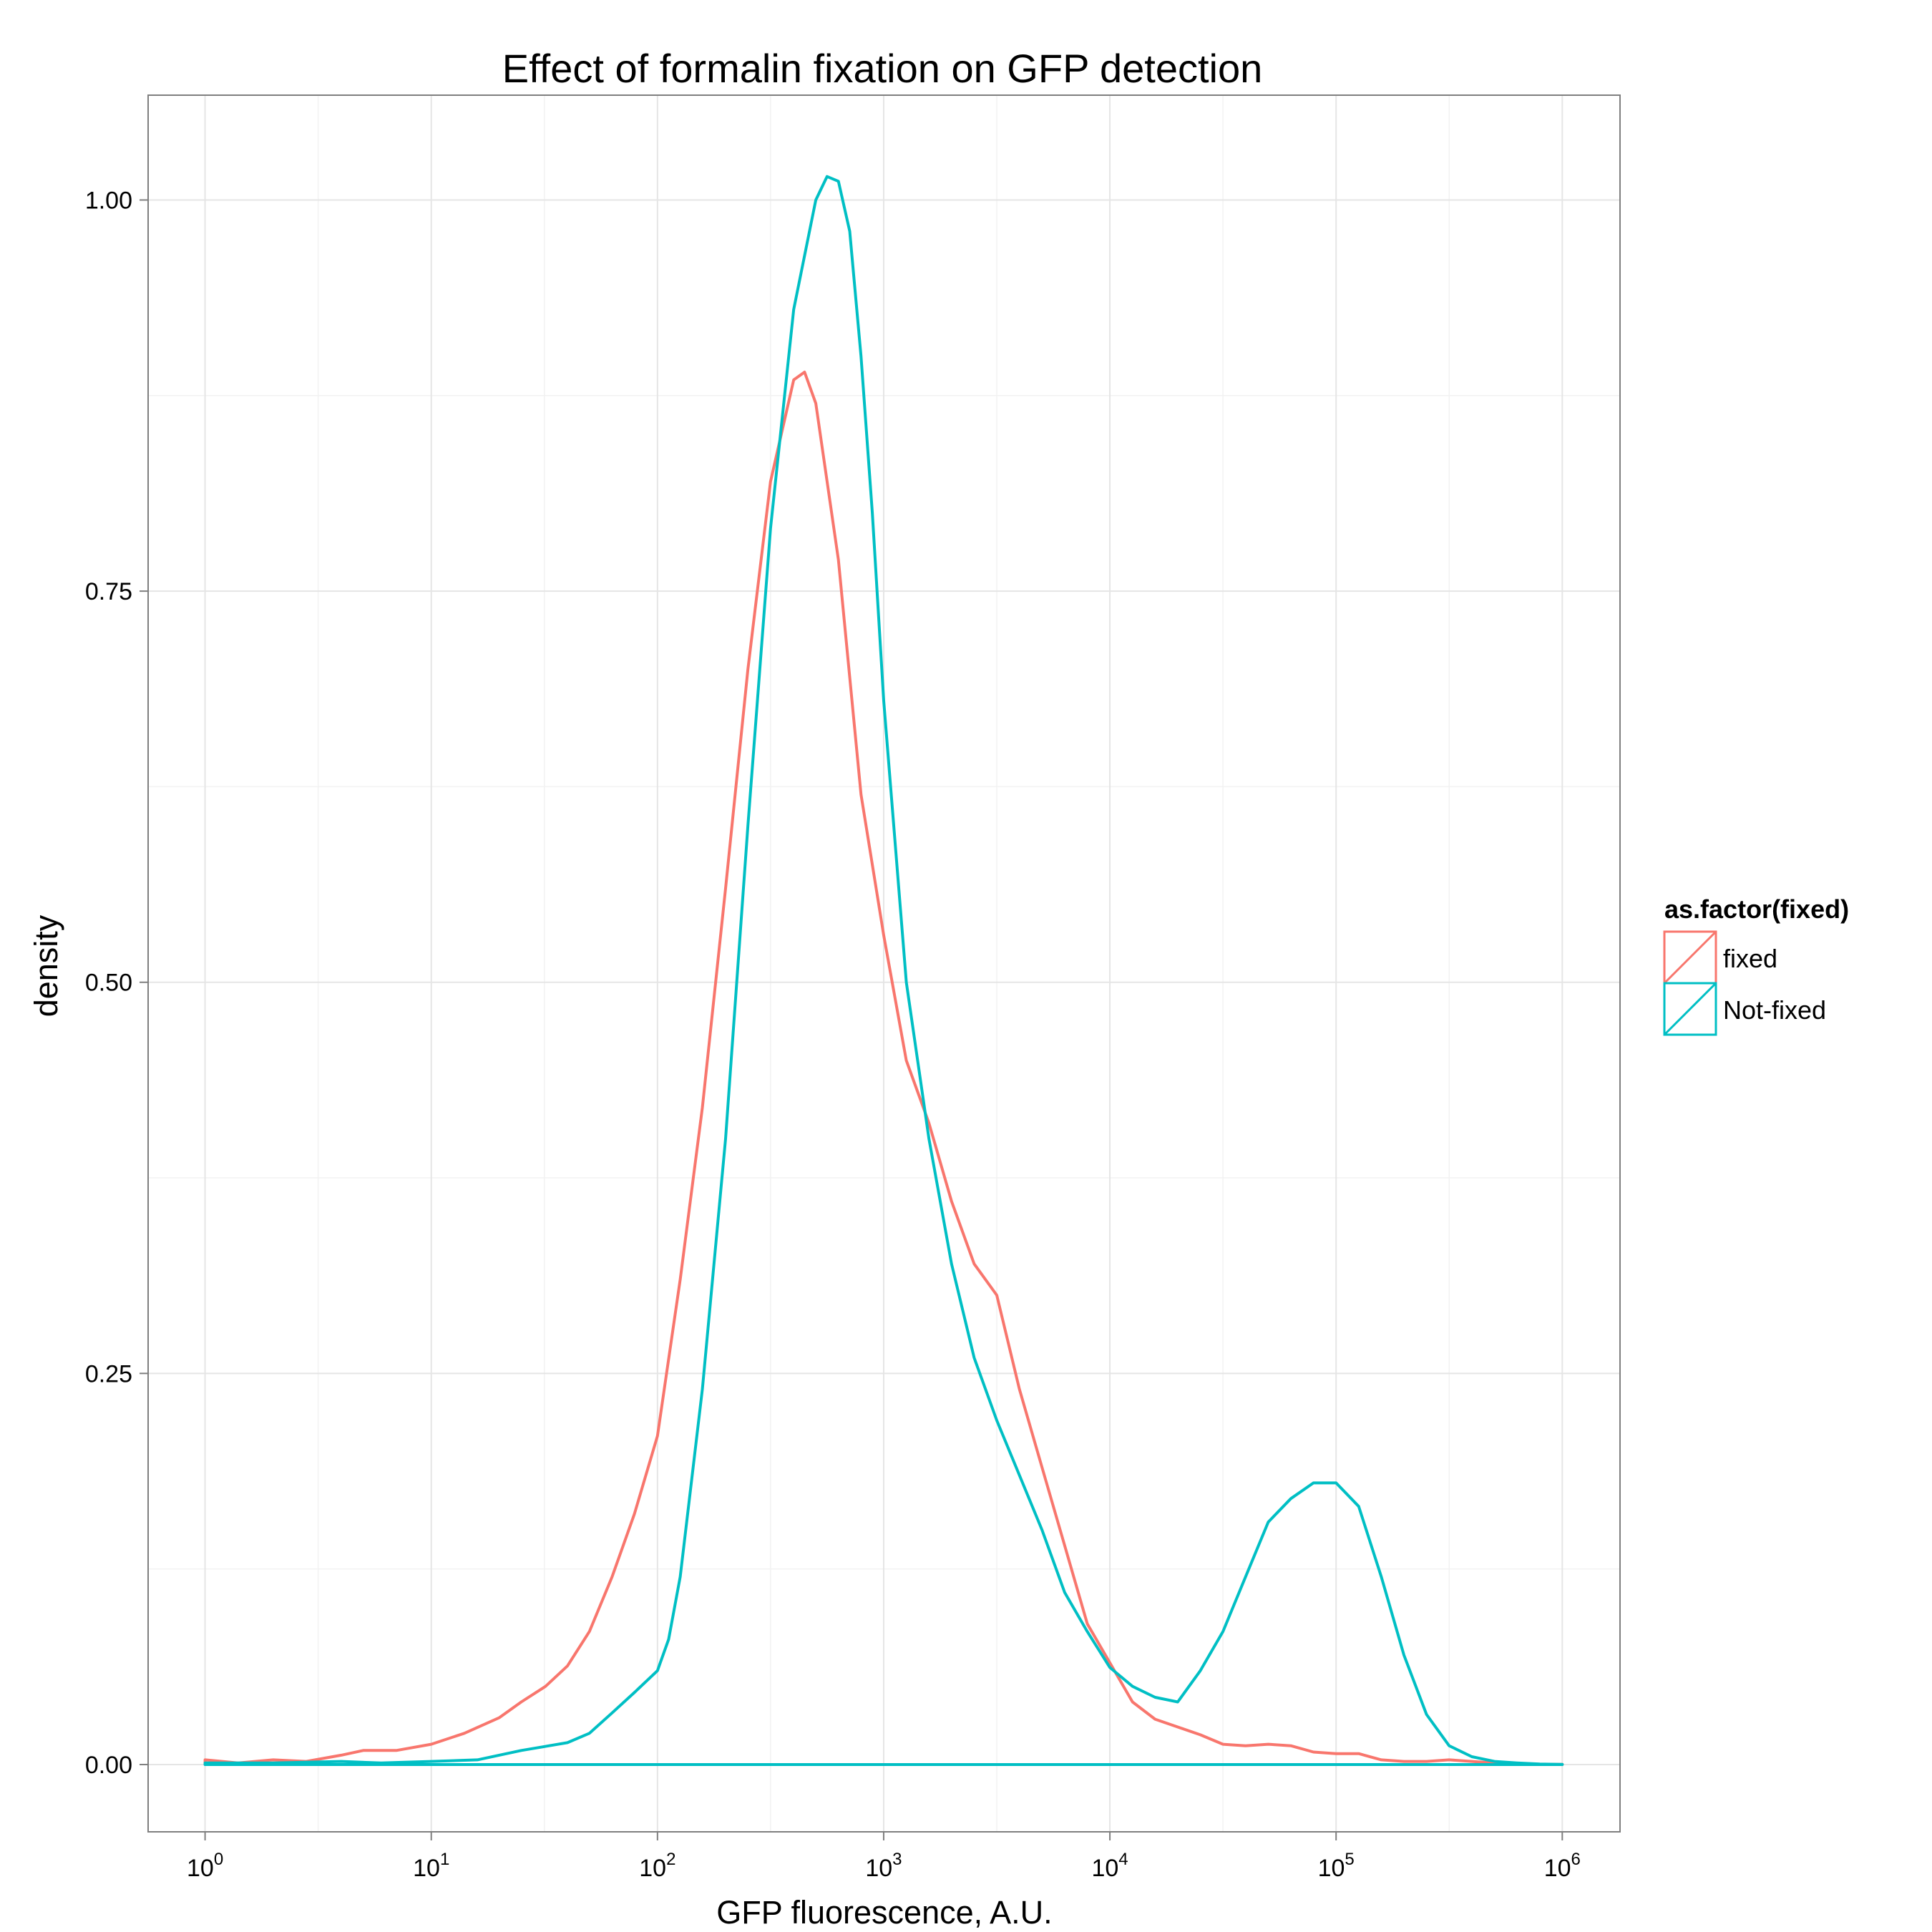 The height and width of the screenshot is (1932, 1932). Describe the element at coordinates (108, 591) in the screenshot. I see `y-tick-label: 0.75` at that location.